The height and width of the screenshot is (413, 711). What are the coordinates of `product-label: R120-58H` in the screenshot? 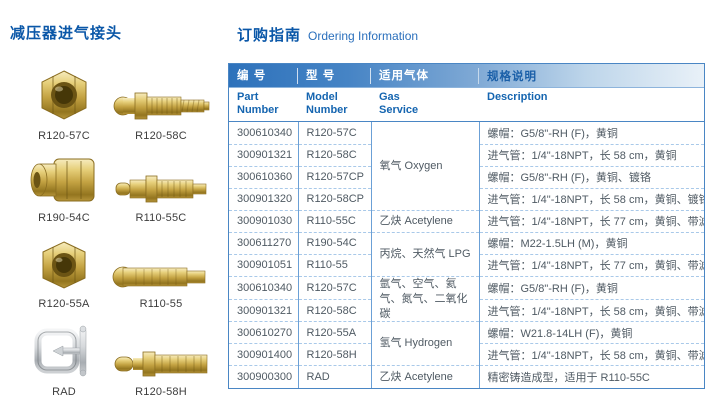 It's located at (161, 392).